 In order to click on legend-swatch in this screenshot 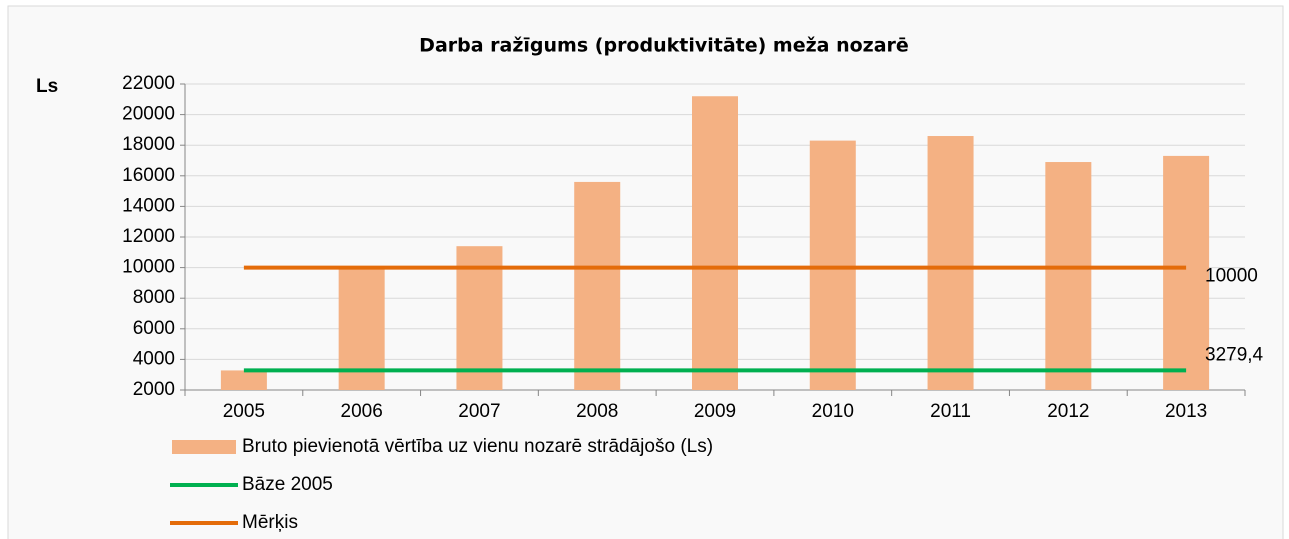, I will do `click(204, 447)`.